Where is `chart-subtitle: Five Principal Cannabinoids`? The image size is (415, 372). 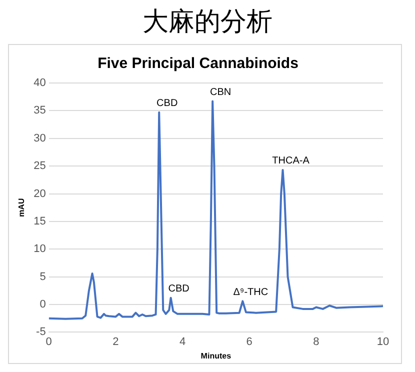 chart-subtitle: Five Principal Cannabinoids is located at coordinates (198, 63).